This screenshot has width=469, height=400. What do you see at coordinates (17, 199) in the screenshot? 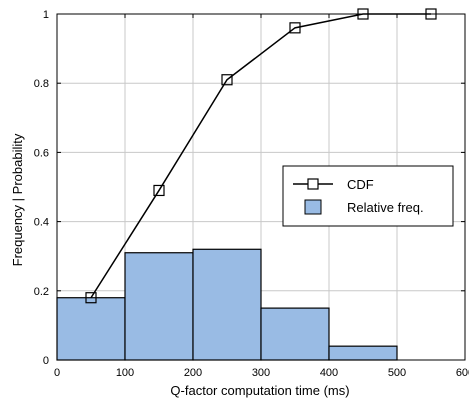
I see `y-axis-title: Frequency | Probability` at bounding box center [17, 199].